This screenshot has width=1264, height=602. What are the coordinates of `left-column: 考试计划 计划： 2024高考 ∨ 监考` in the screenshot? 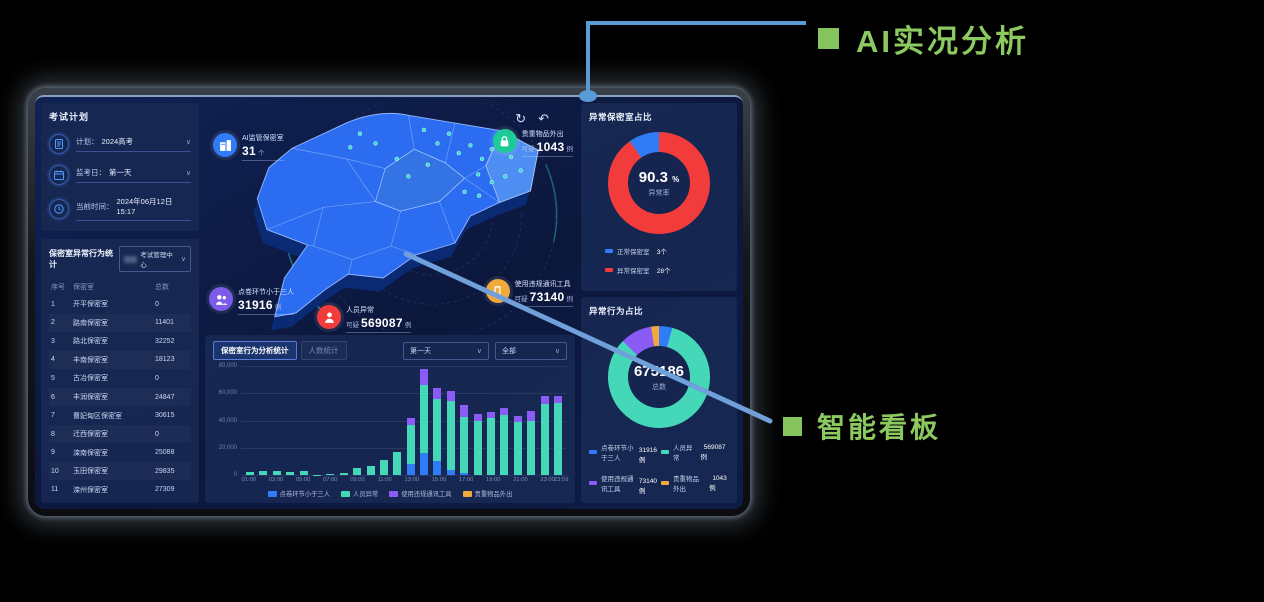 It's located at (120, 303).